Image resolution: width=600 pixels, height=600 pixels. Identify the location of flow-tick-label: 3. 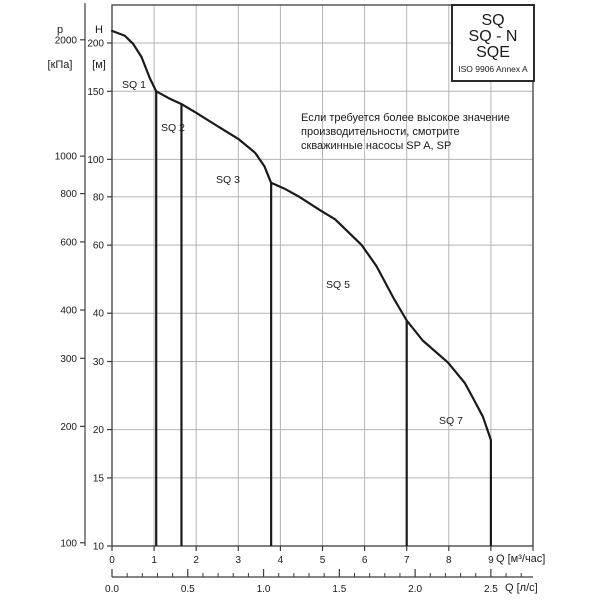
(239, 560).